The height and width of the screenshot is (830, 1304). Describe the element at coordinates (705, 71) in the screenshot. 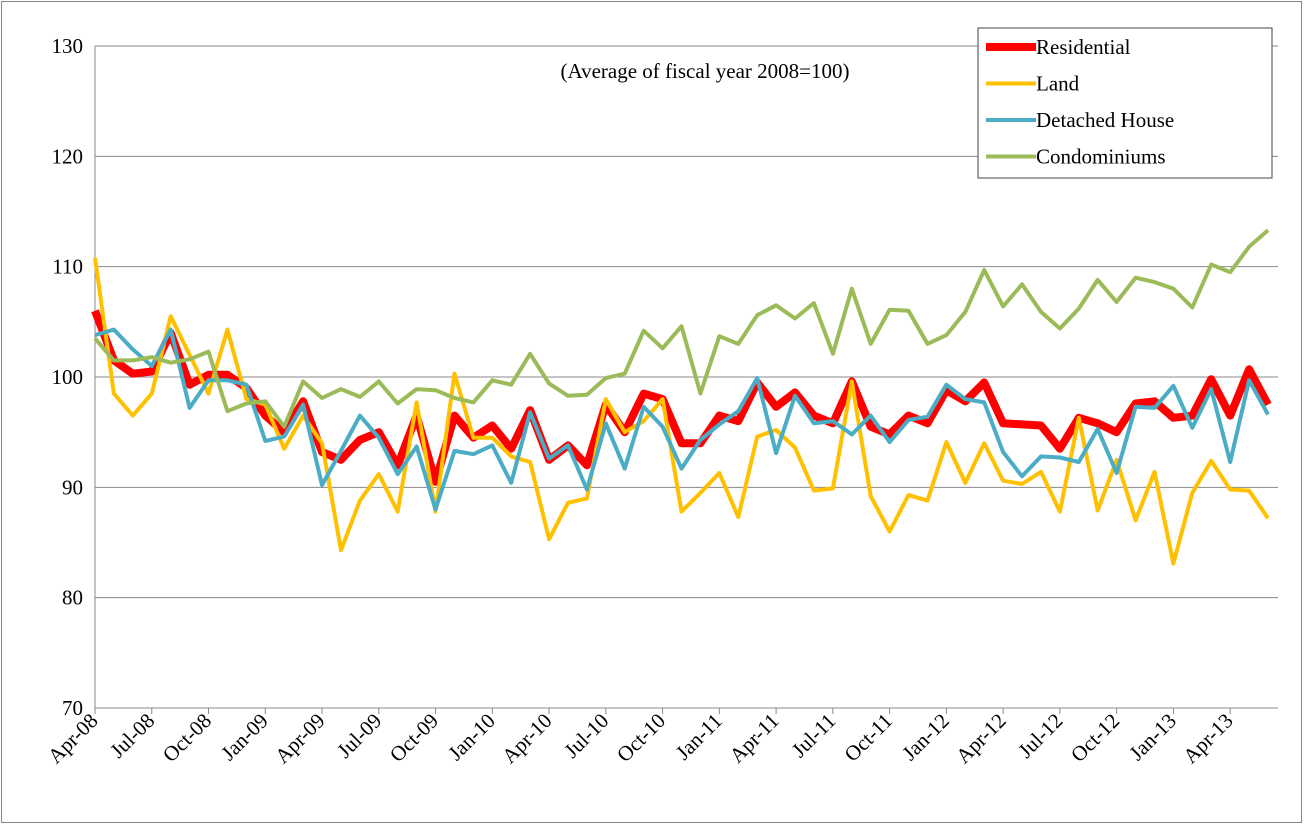

I see `chart-subtitle: (Average of fiscal year 2008=100)` at that location.